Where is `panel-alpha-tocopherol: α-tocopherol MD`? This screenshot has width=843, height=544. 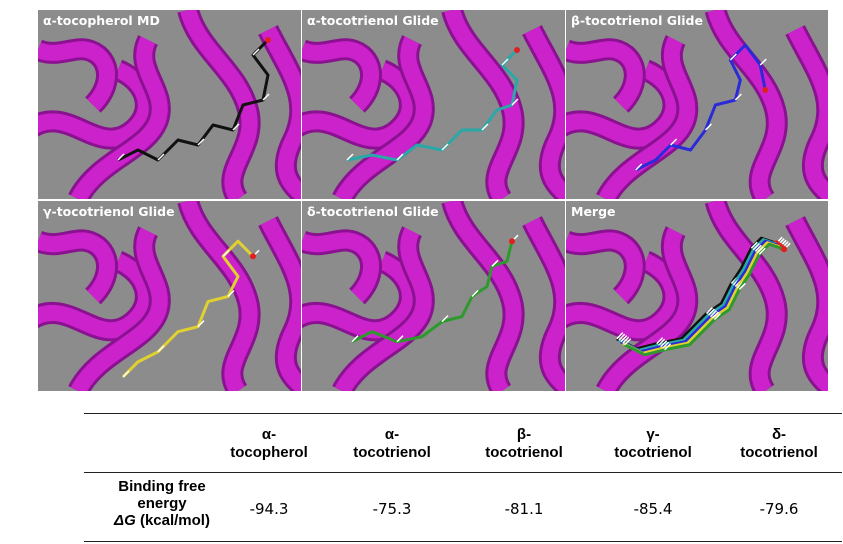 panel-alpha-tocopherol: α-tocopherol MD is located at coordinates (169, 104).